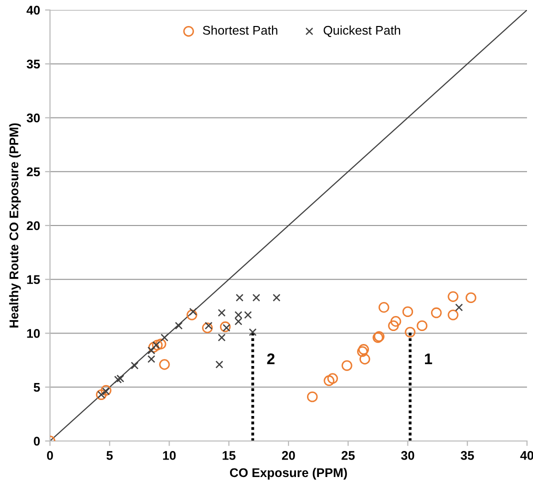 The image size is (533, 482). I want to click on y-tick-label: 0, so click(37, 441).